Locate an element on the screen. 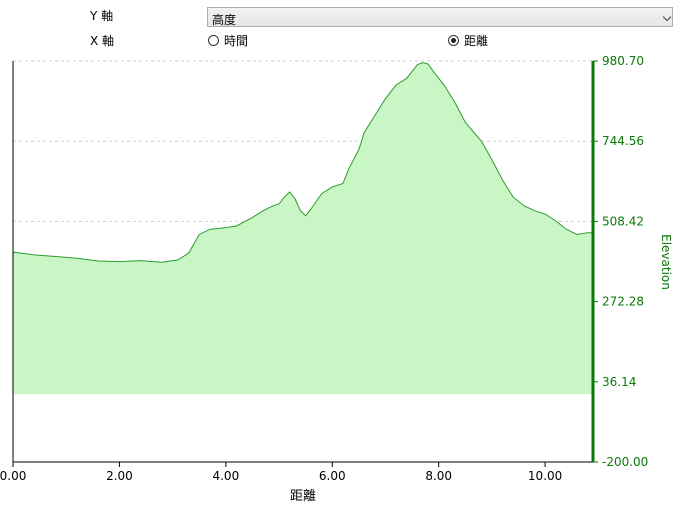 The height and width of the screenshot is (507, 675). x-axis-option-time-label: 時間 is located at coordinates (236, 41).